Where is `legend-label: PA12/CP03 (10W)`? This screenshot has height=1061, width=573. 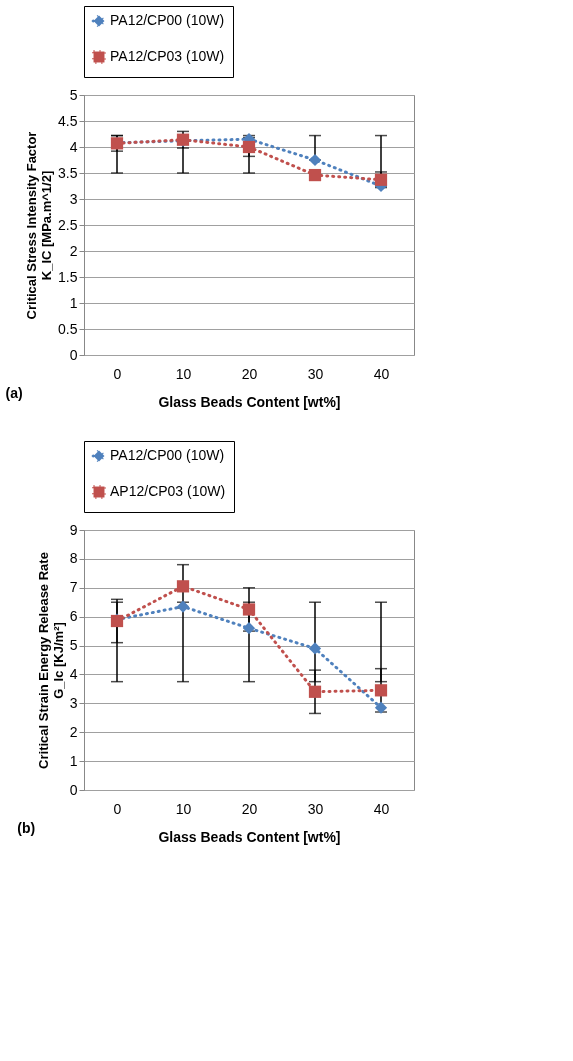
legend-label: PA12/CP03 (10W) is located at coordinates (167, 56).